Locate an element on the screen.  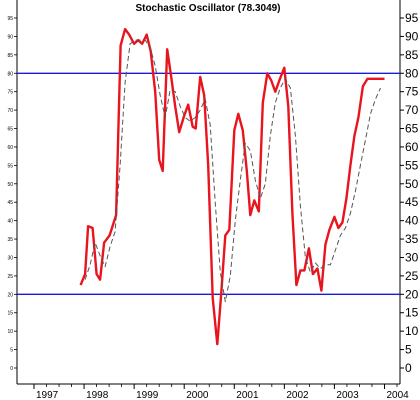
y-tick-label-left-70: 70 is located at coordinates (10, 111).